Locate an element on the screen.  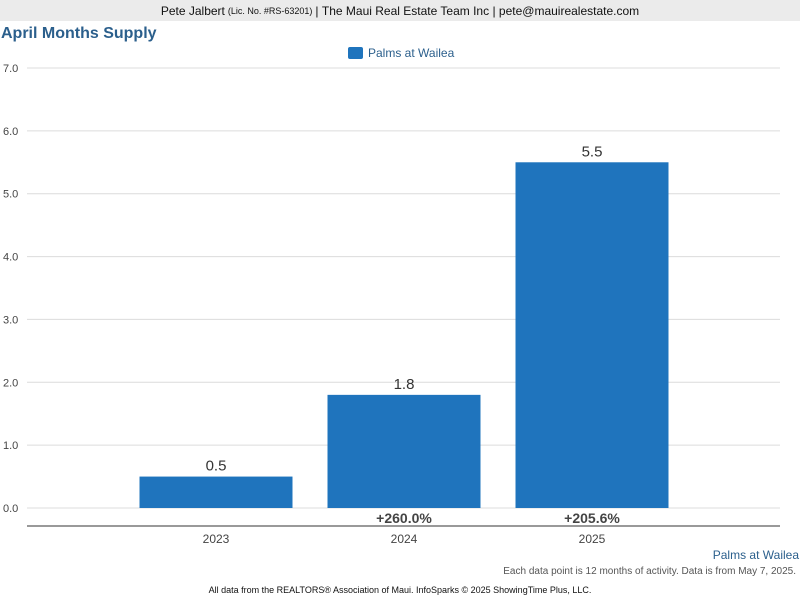
agent-email: pete@mauirealestate.com is located at coordinates (569, 10).